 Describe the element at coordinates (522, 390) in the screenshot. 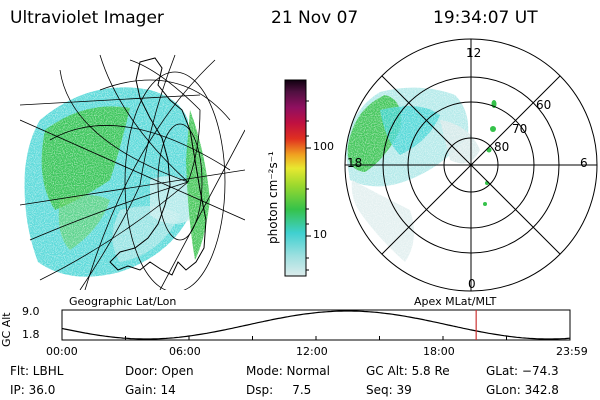

I see `glon-readout: GLon: 342.8` at that location.